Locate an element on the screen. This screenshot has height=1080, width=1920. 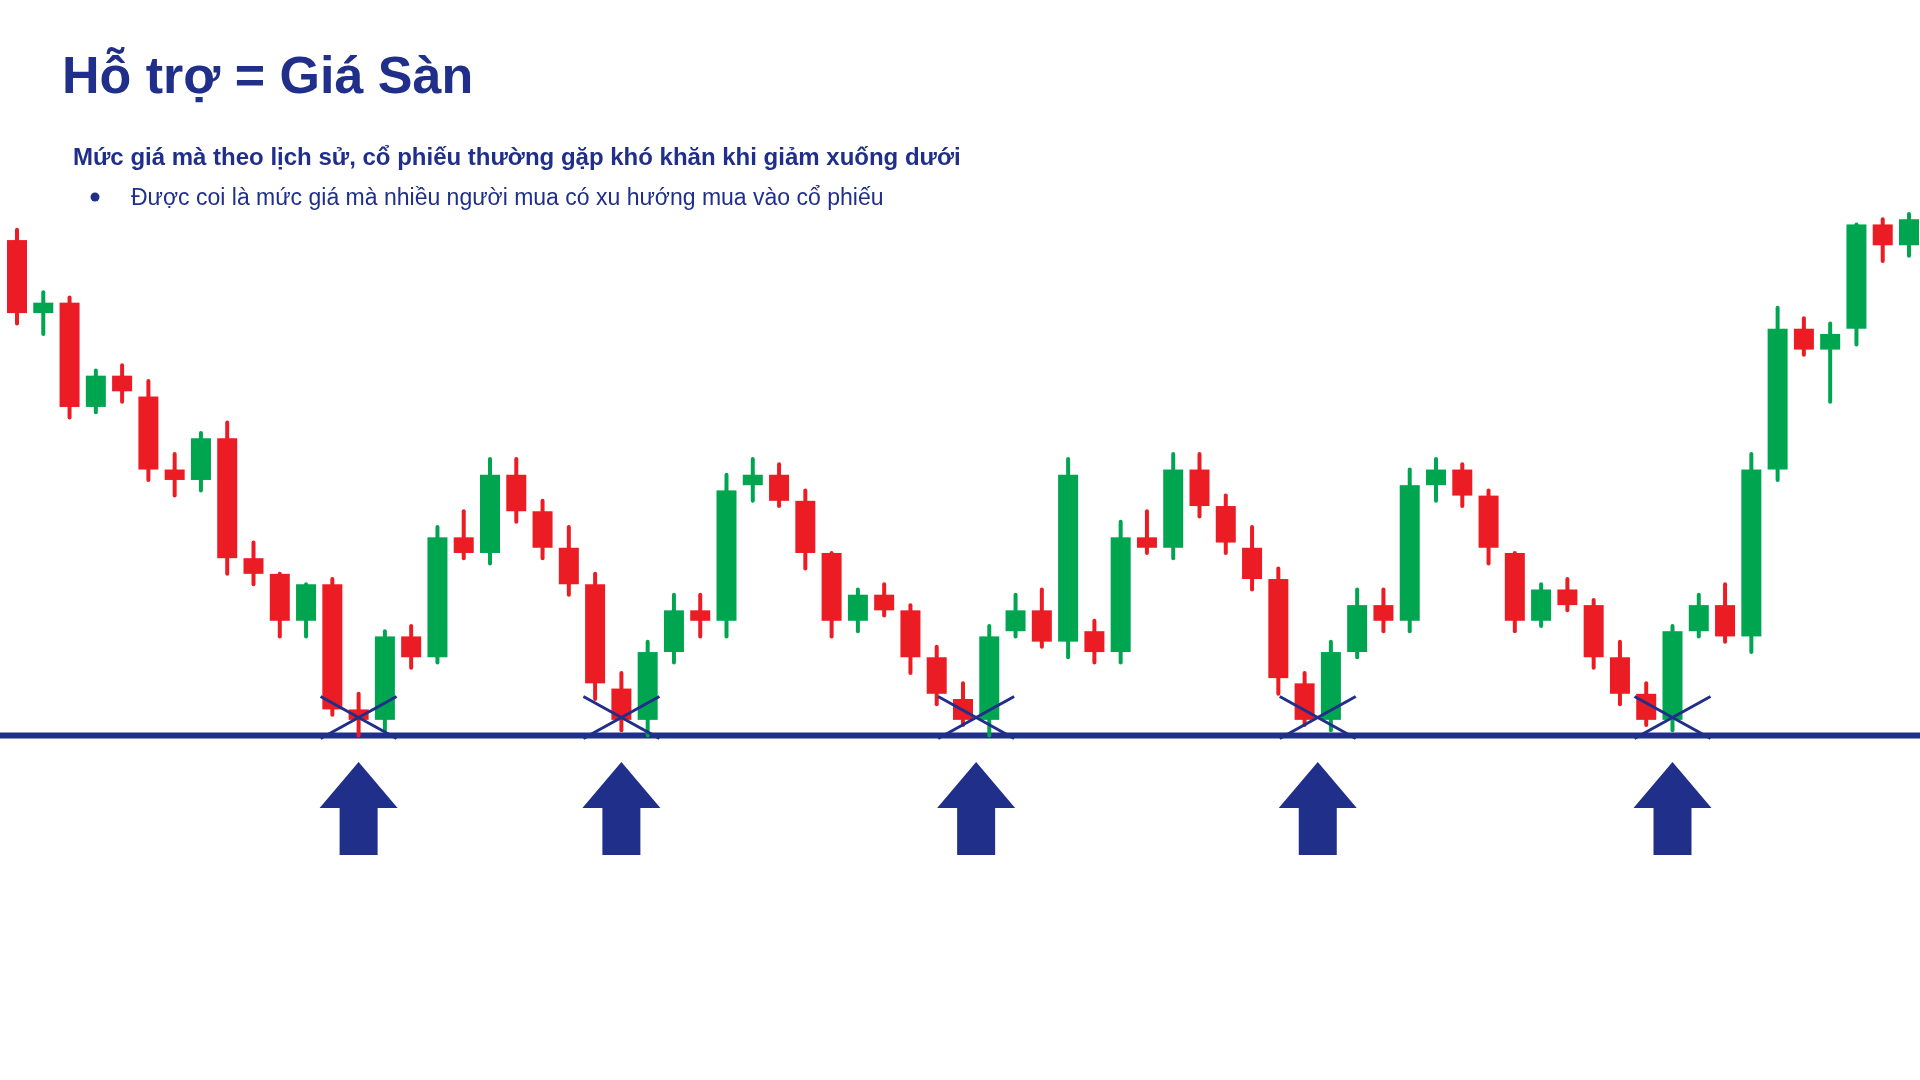
text: Được coi là mức giá mà nhiều người mua có xu hướng mua vào cổ phiếu is located at coordinates (507, 197).